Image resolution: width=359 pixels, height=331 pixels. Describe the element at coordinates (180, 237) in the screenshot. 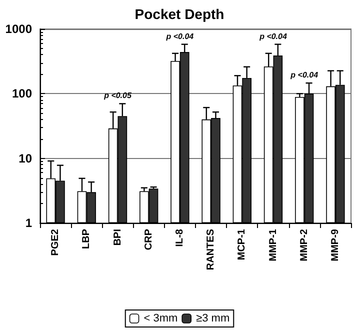

I see `x-tick-label: IL-8` at that location.